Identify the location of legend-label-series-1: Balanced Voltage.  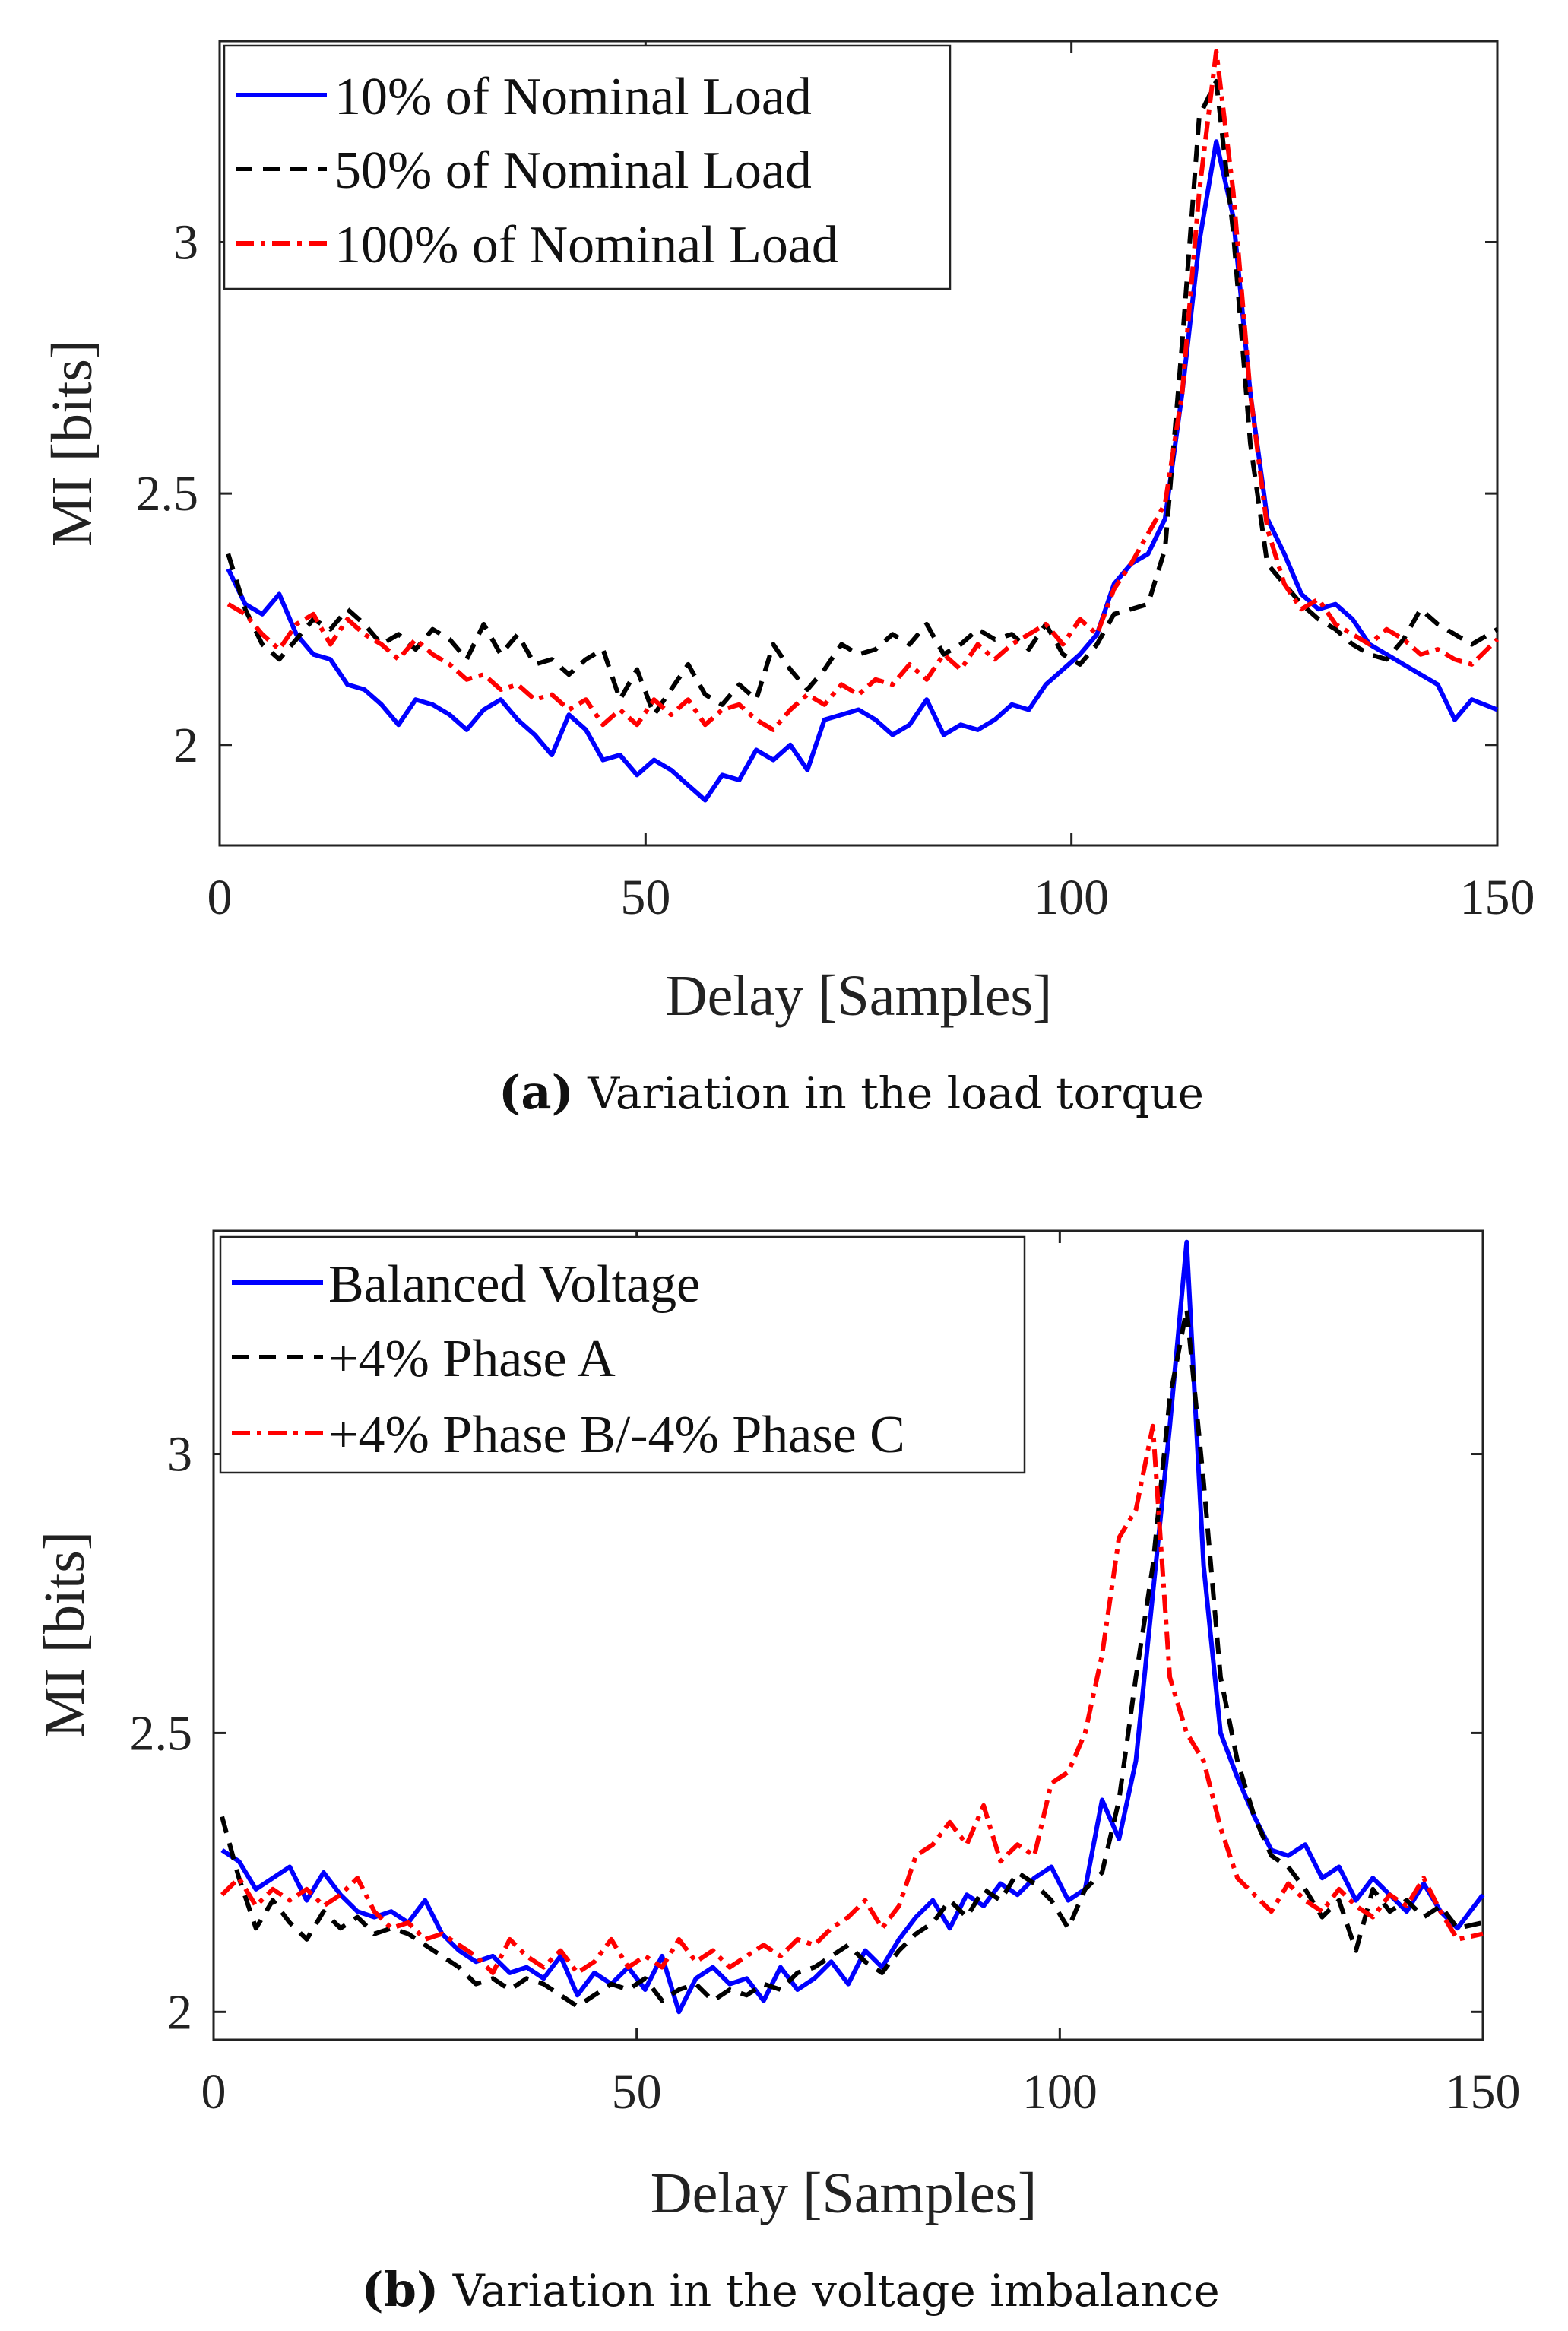
(514, 1285).